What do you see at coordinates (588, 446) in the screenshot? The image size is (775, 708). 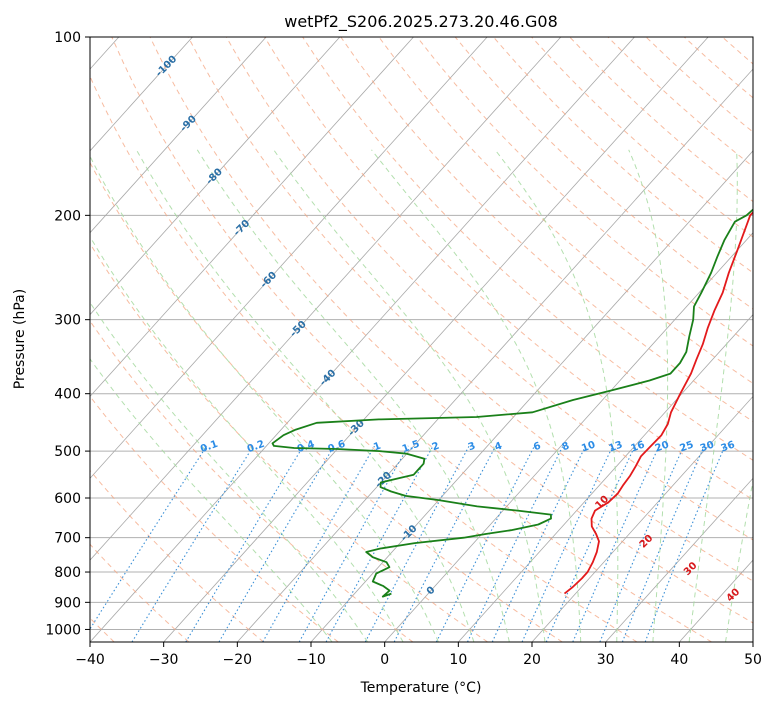 I see `mixing-ratio-label: 10` at bounding box center [588, 446].